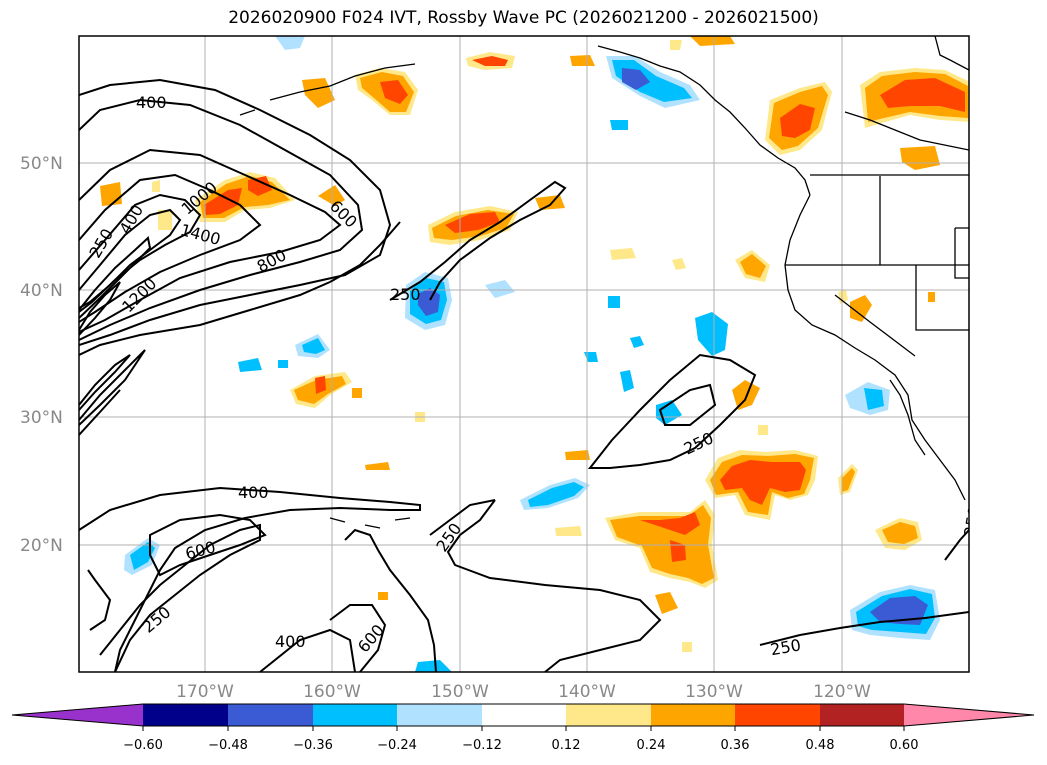  I want to click on lat-label-30n: 30°N, so click(41, 418).